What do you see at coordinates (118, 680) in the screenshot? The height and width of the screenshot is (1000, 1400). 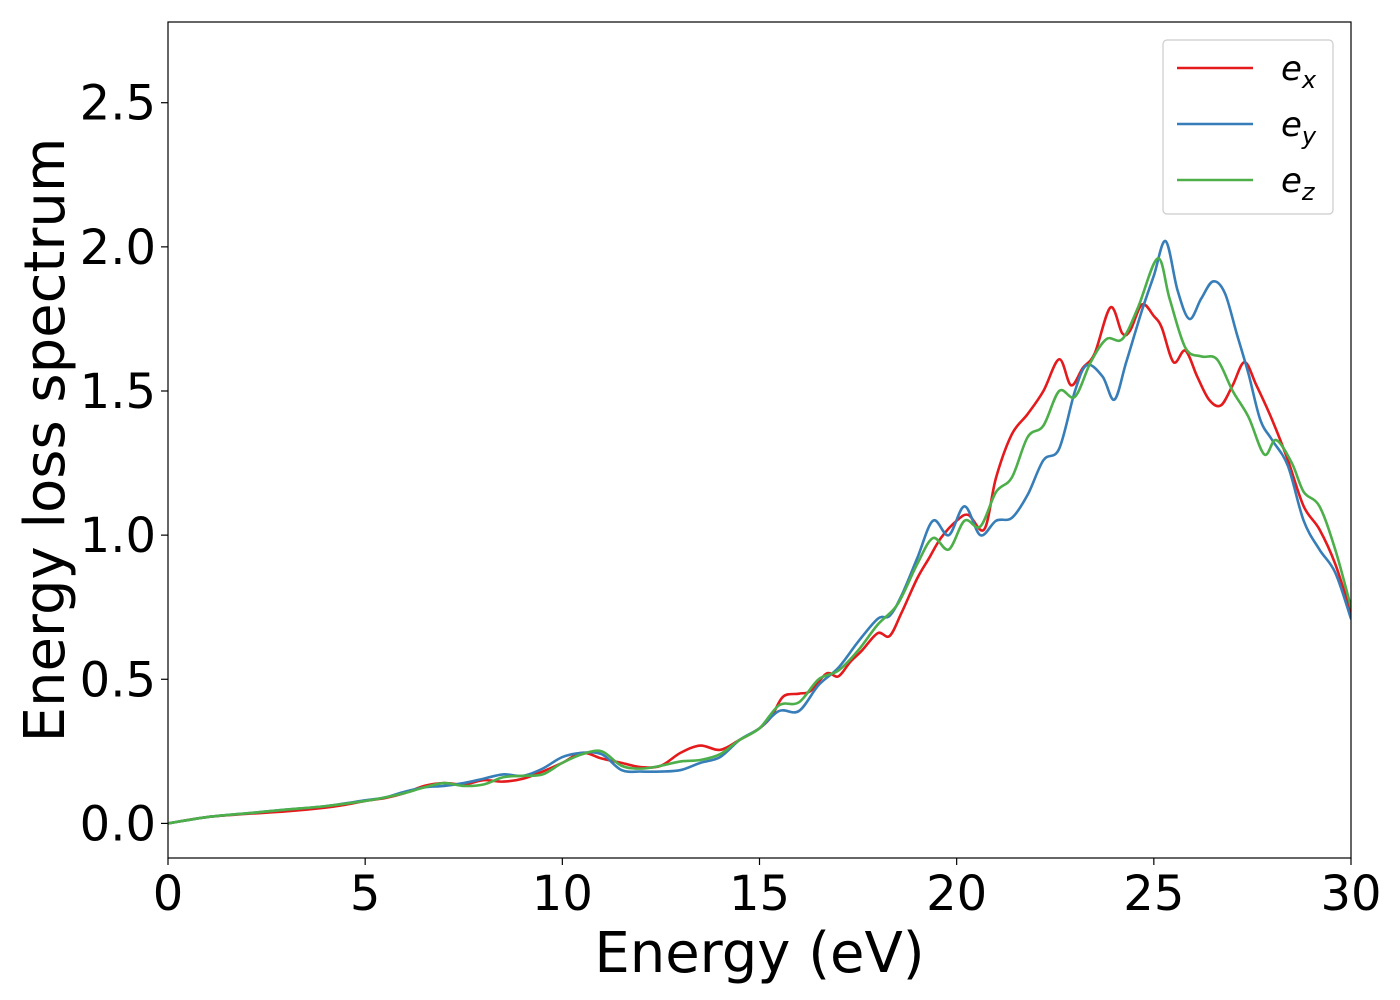 I see `y-tick-label: 0.5` at bounding box center [118, 680].